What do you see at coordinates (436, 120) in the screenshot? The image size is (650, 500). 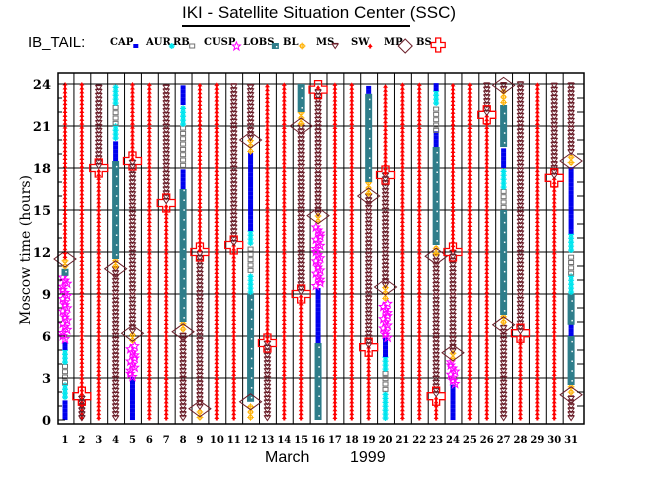 I see `rb-square` at bounding box center [436, 120].